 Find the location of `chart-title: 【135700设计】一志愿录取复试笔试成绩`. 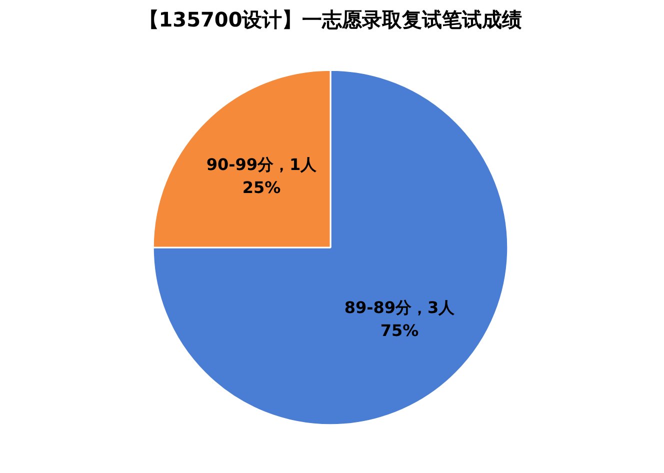

chart-title: 【135700设计】一志愿录取复试笔试成绩 is located at coordinates (330, 20).